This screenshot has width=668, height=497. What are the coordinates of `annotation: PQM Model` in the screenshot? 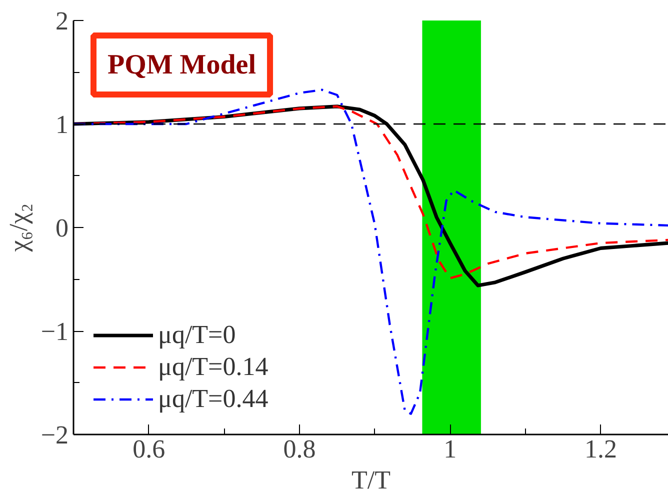 It's located at (182, 65).